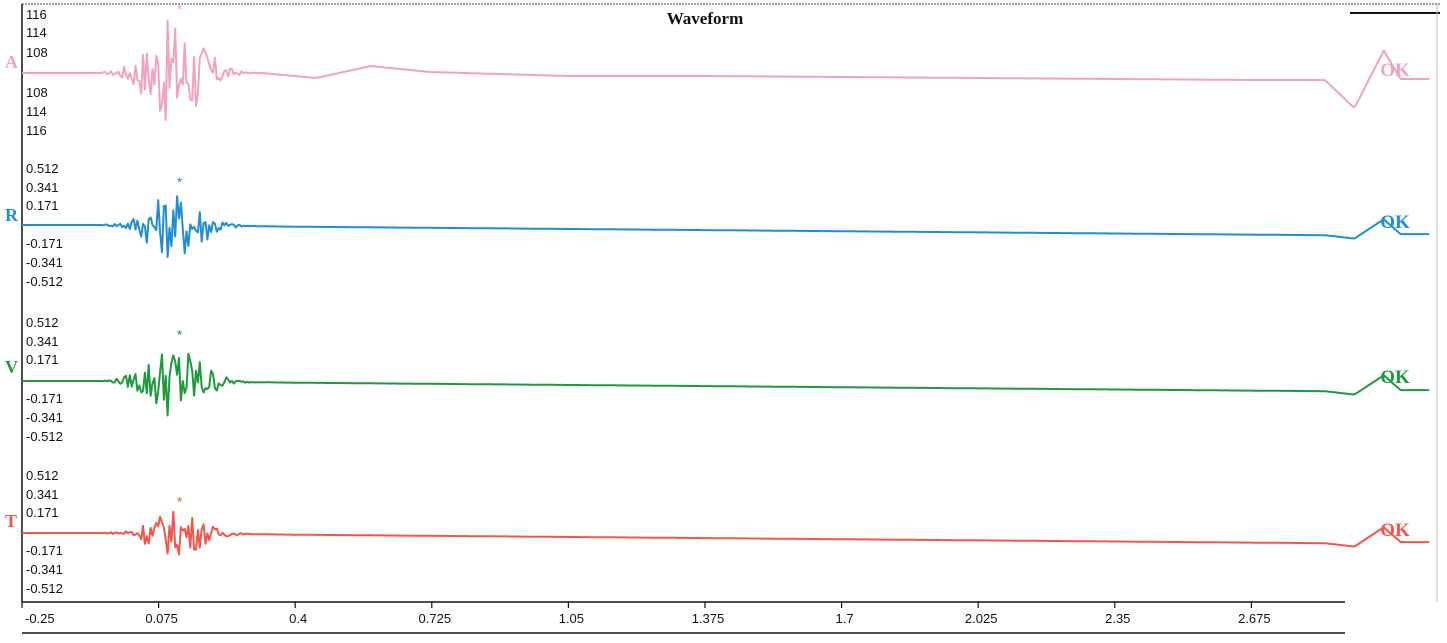  I want to click on x-tick-label: 2.675, so click(1254, 618).